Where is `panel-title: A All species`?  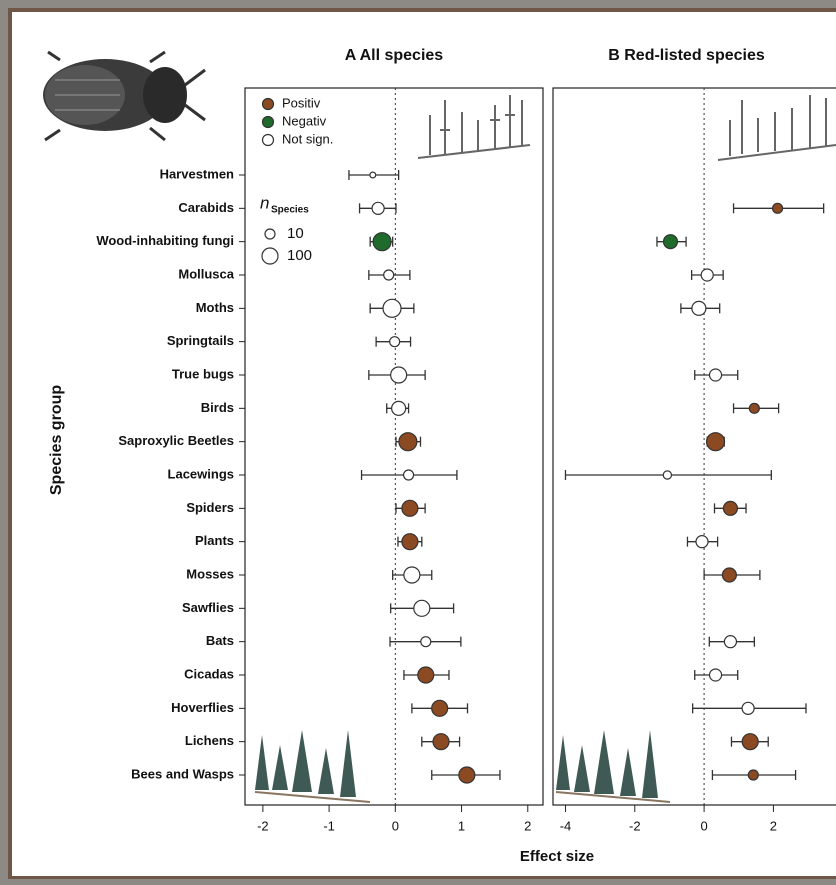 panel-title: A All species is located at coordinates (394, 55).